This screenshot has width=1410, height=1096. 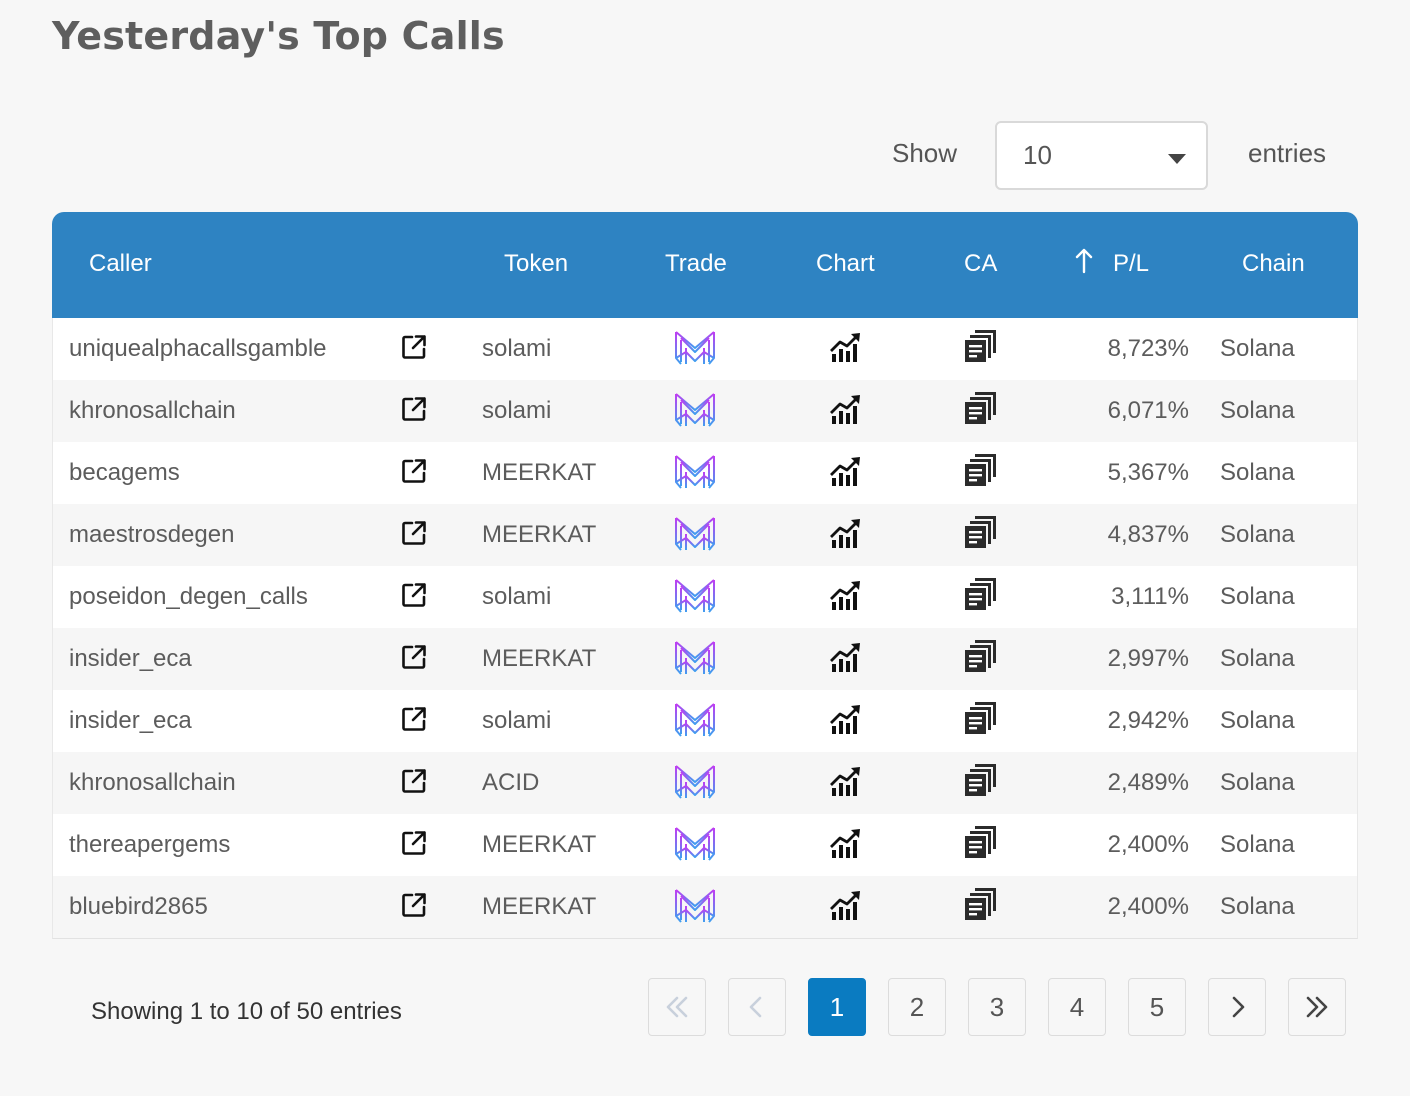 I want to click on last-page-button, so click(x=1317, y=1007).